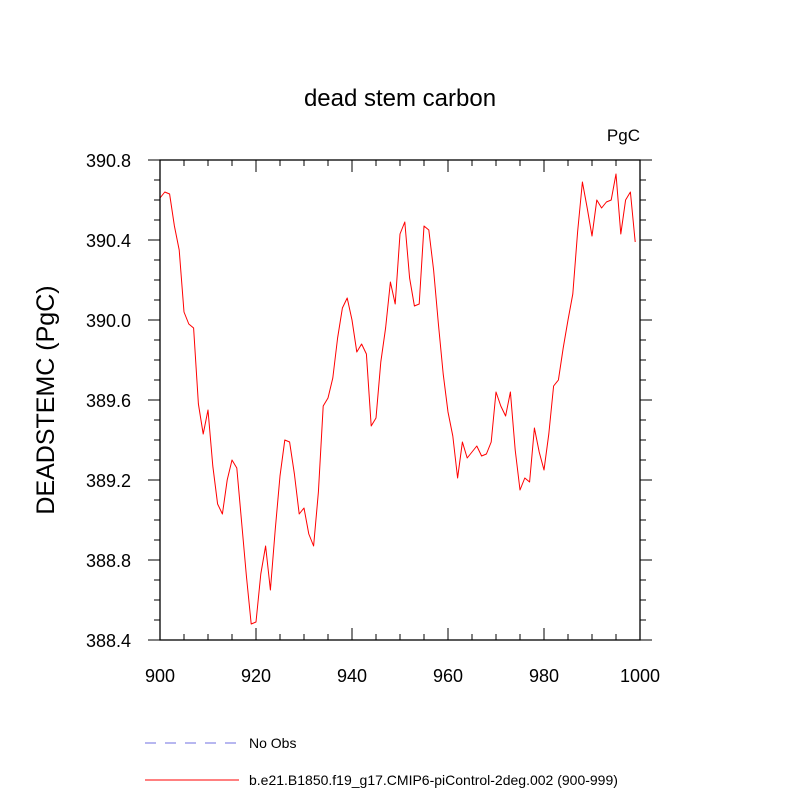  I want to click on x-tick-label: 900, so click(160, 676).